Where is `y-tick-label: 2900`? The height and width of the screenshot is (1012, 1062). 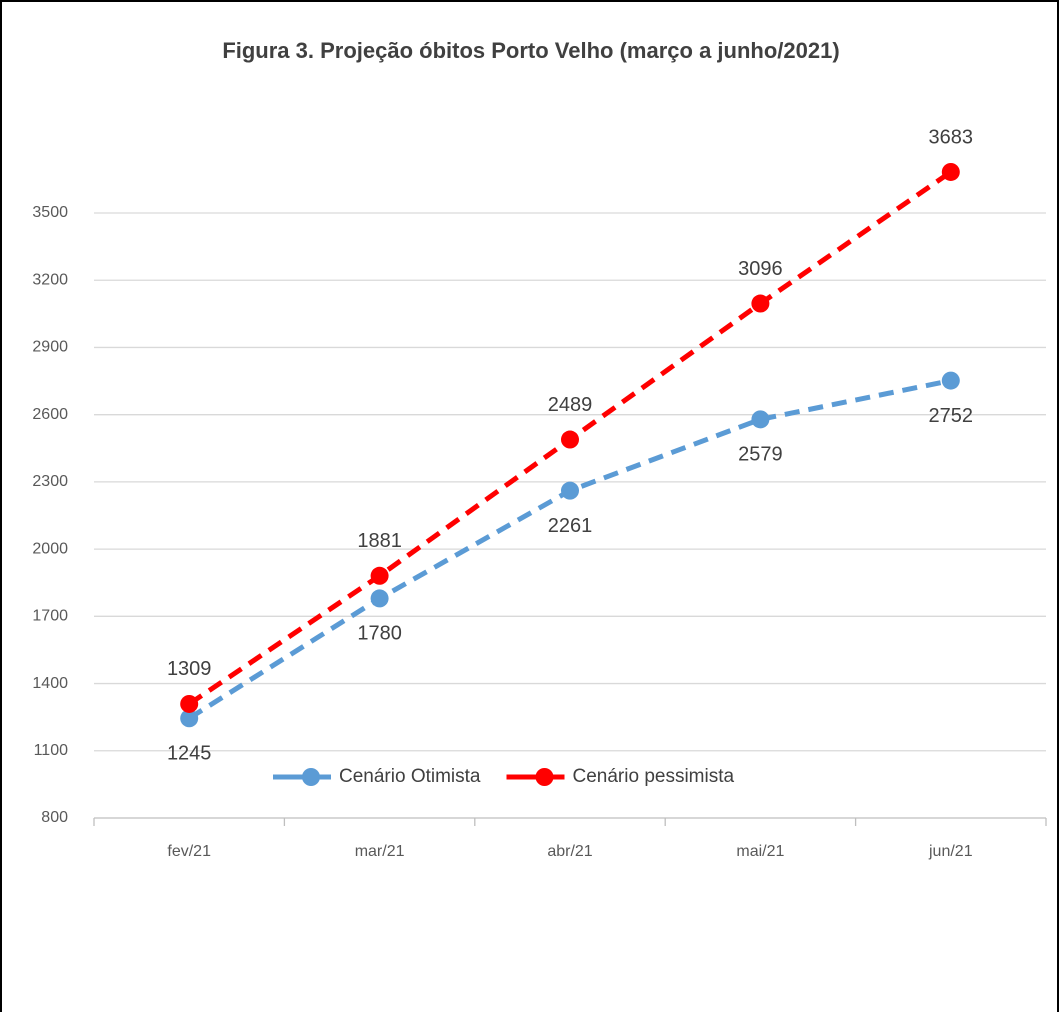
y-tick-label: 2900 is located at coordinates (50, 347).